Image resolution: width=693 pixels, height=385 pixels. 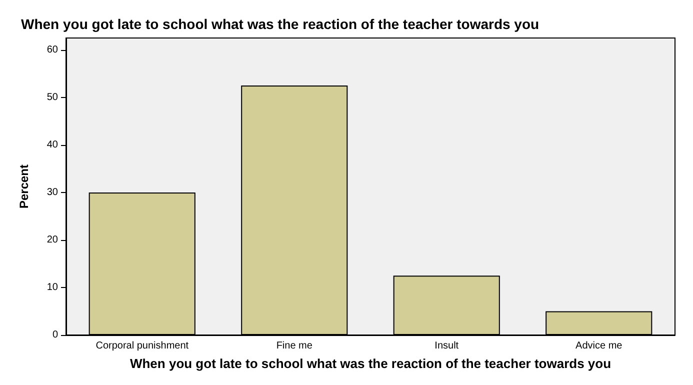 I want to click on y-axis-title: Percent, so click(x=24, y=186).